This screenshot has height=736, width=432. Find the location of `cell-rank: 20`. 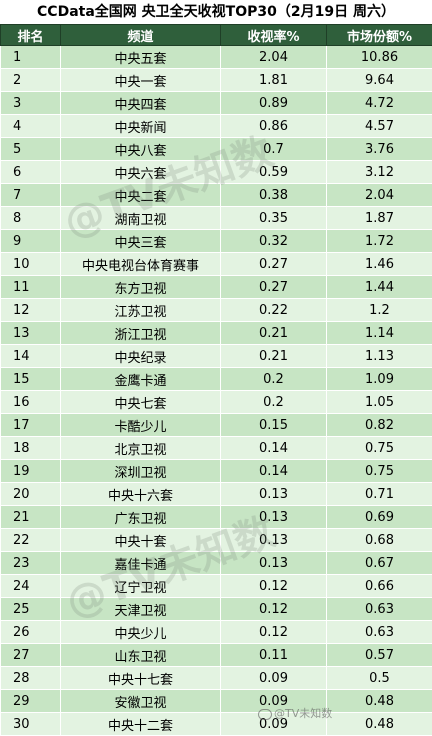

cell-rank: 20 is located at coordinates (31, 494).